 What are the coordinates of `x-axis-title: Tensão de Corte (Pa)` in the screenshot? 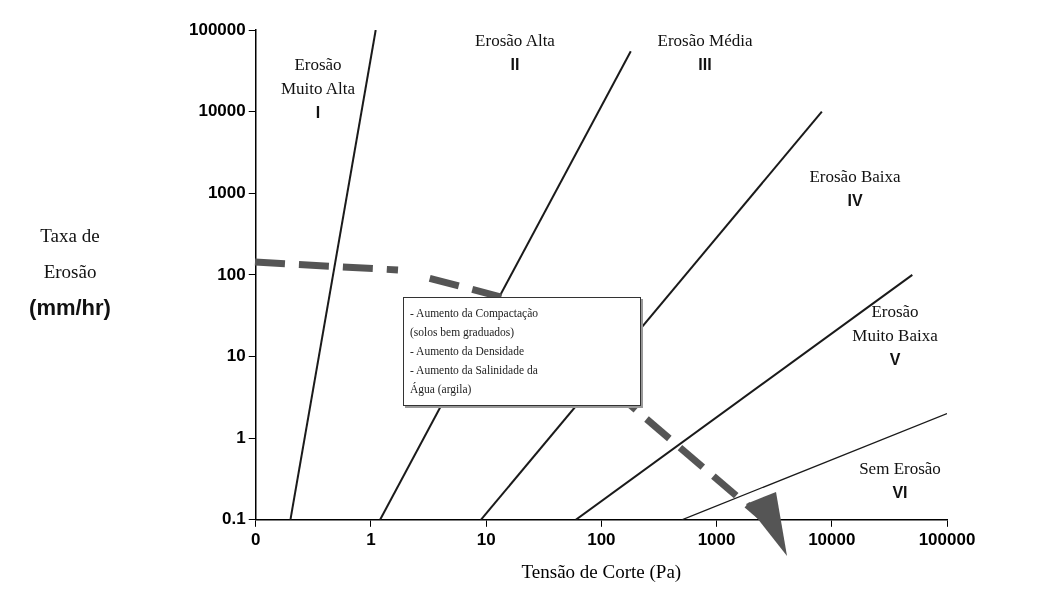 It's located at (601, 571).